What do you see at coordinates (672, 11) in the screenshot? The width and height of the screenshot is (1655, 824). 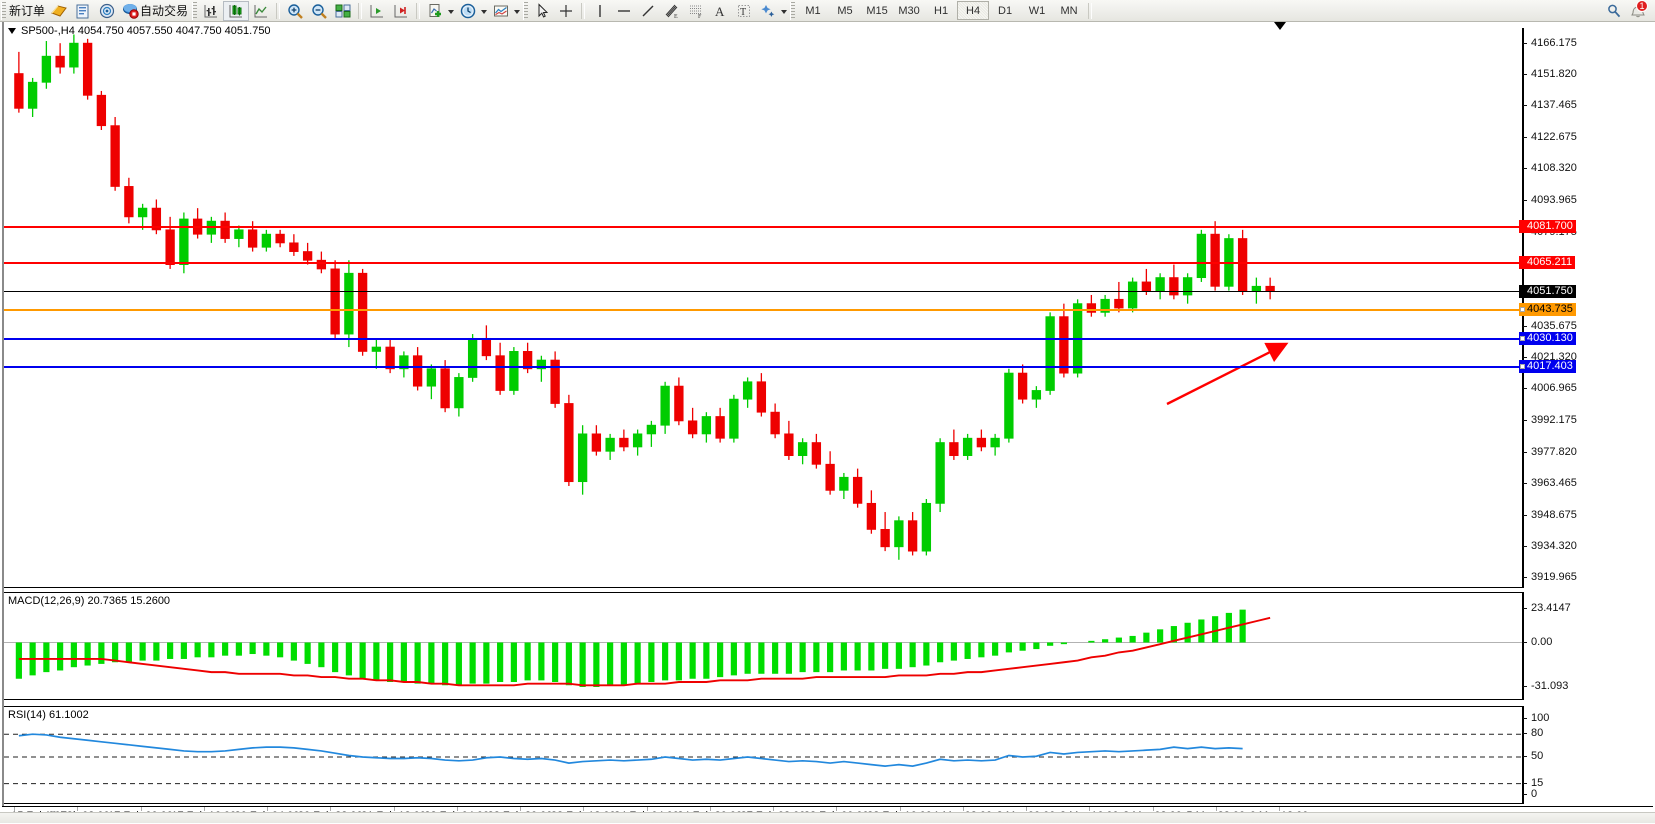 I see `equidistant-channel-button: E` at bounding box center [672, 11].